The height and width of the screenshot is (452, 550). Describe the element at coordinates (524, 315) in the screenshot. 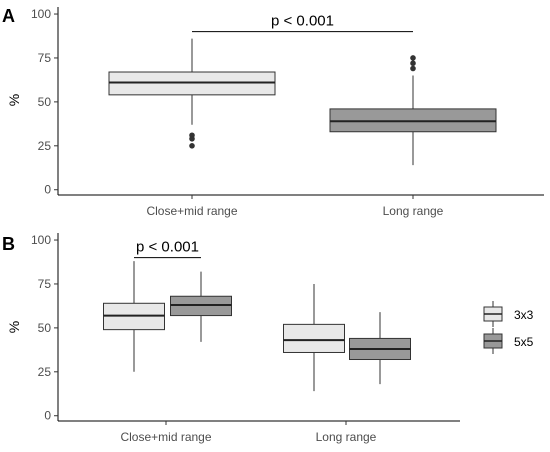

I see `legend-label: 3x3` at that location.